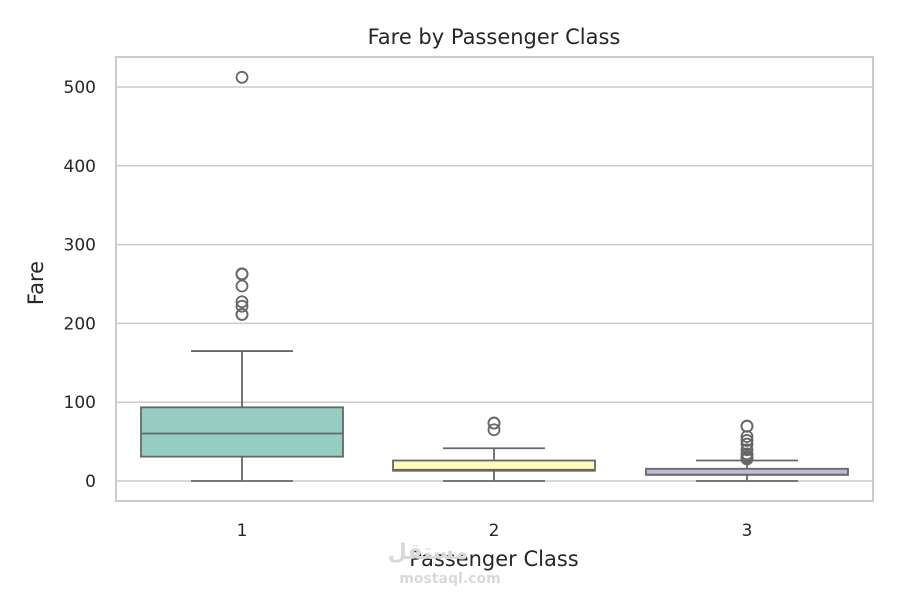 The width and height of the screenshot is (900, 600). Describe the element at coordinates (80, 403) in the screenshot. I see `y-tick-100: 100` at that location.